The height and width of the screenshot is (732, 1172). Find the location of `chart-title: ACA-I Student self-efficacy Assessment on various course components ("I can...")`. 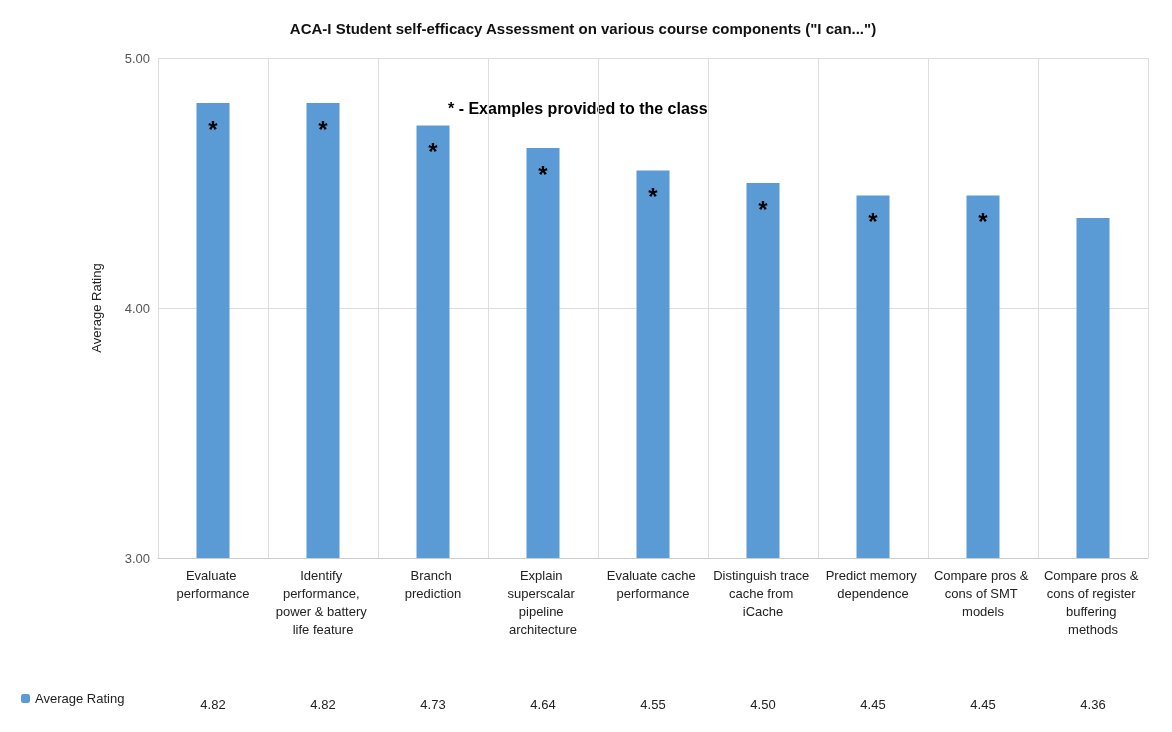

chart-title: ACA-I Student self-efficacy Assessment on various course components ("I can...") is located at coordinates (583, 28).